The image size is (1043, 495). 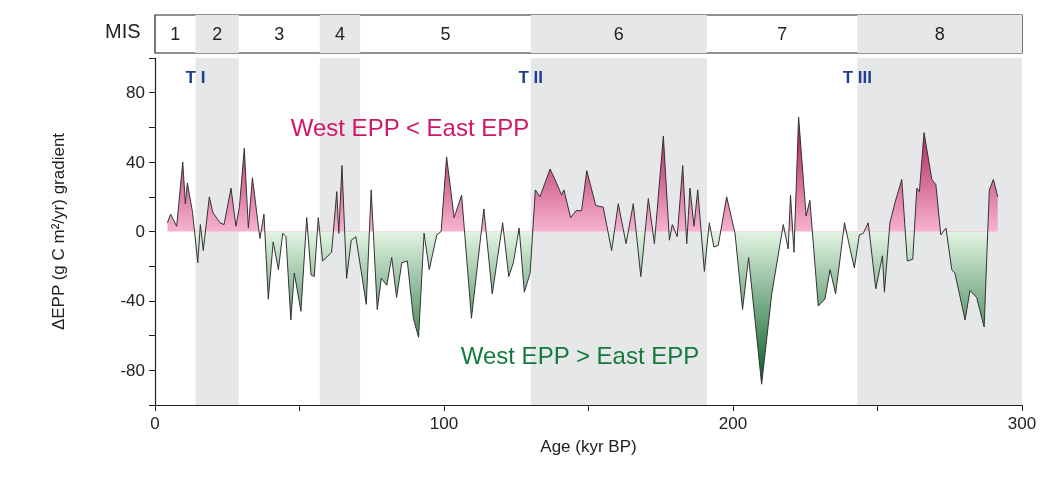 What do you see at coordinates (155, 423) in the screenshot?
I see `x-tick-label: 0` at bounding box center [155, 423].